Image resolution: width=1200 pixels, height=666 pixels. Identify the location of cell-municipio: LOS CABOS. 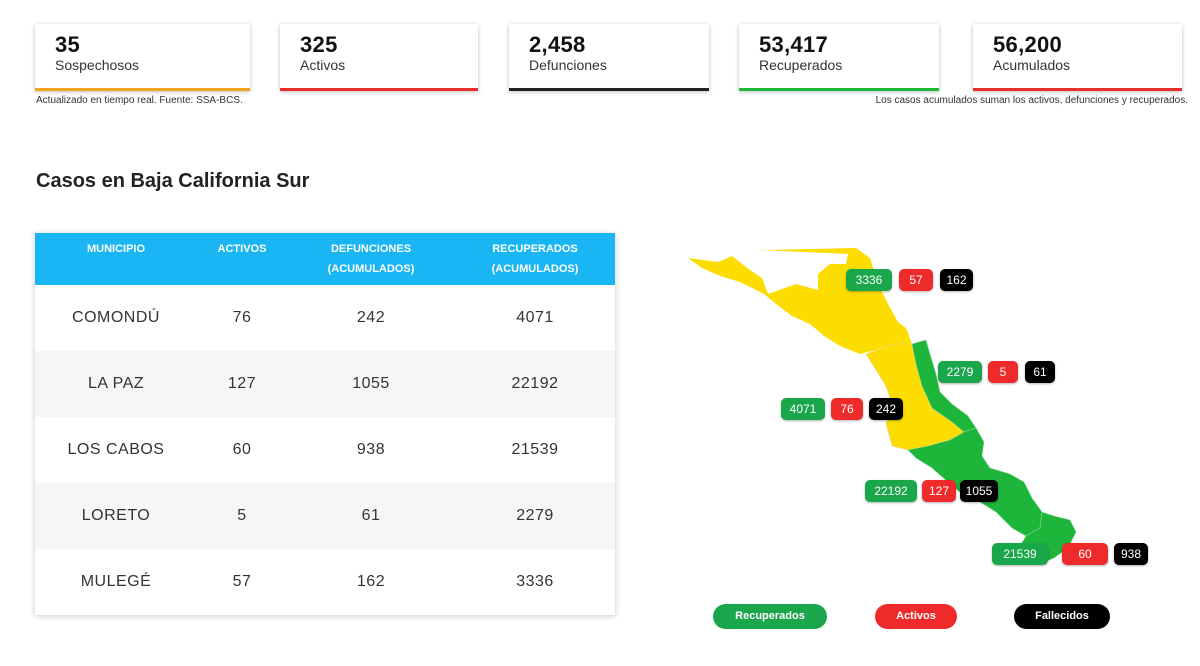
(116, 449).